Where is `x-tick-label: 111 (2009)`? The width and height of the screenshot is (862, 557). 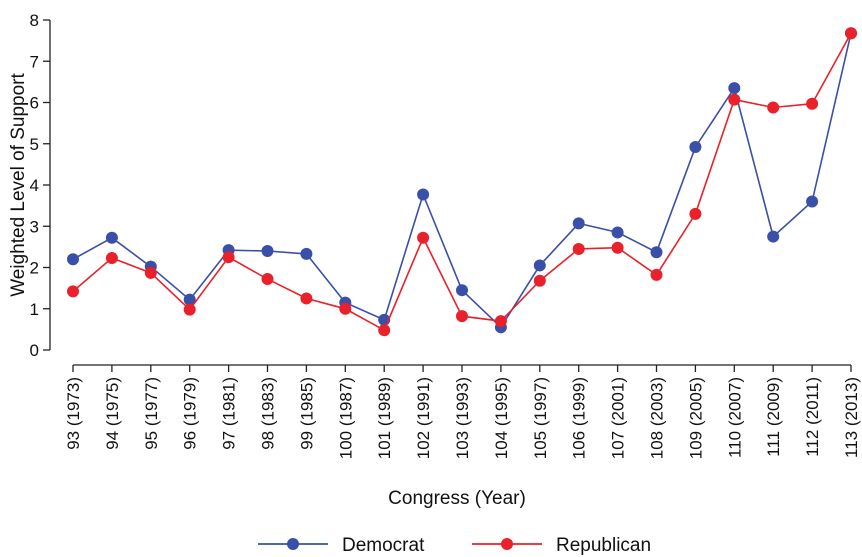 x-tick-label: 111 (2009) is located at coordinates (773, 417).